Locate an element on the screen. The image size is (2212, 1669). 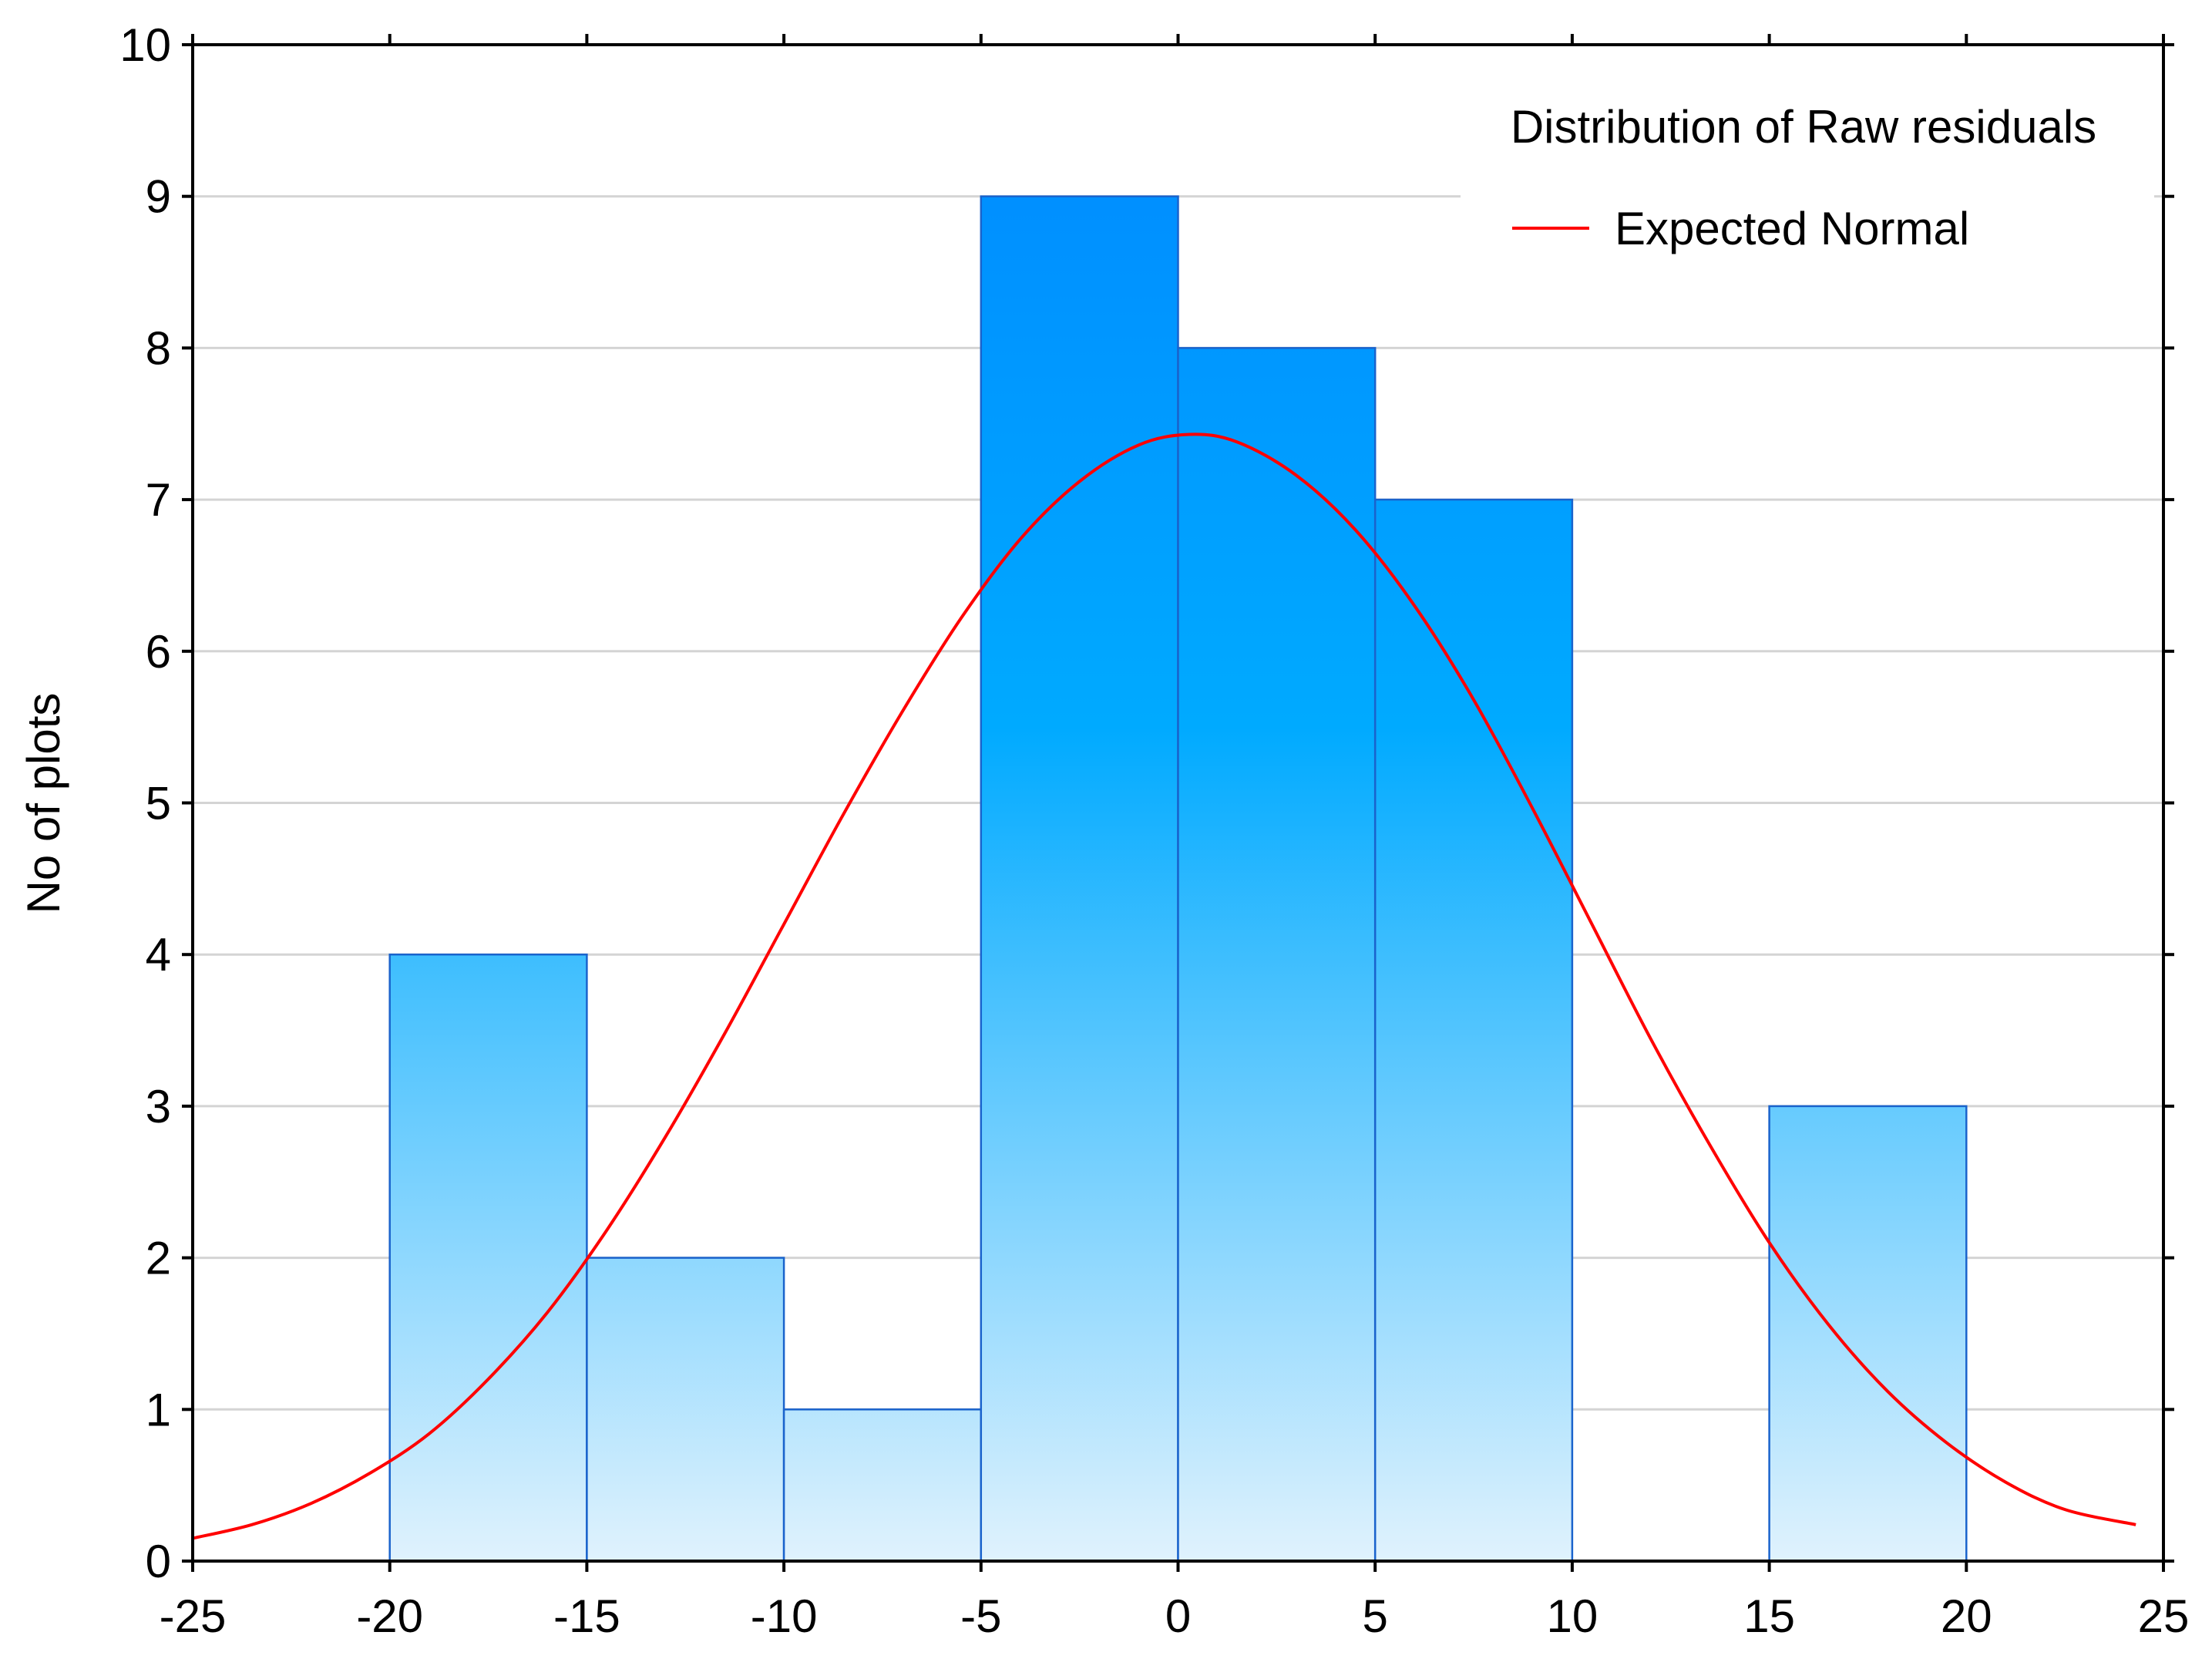
y-tick-label-8: 8 is located at coordinates (159, 348).